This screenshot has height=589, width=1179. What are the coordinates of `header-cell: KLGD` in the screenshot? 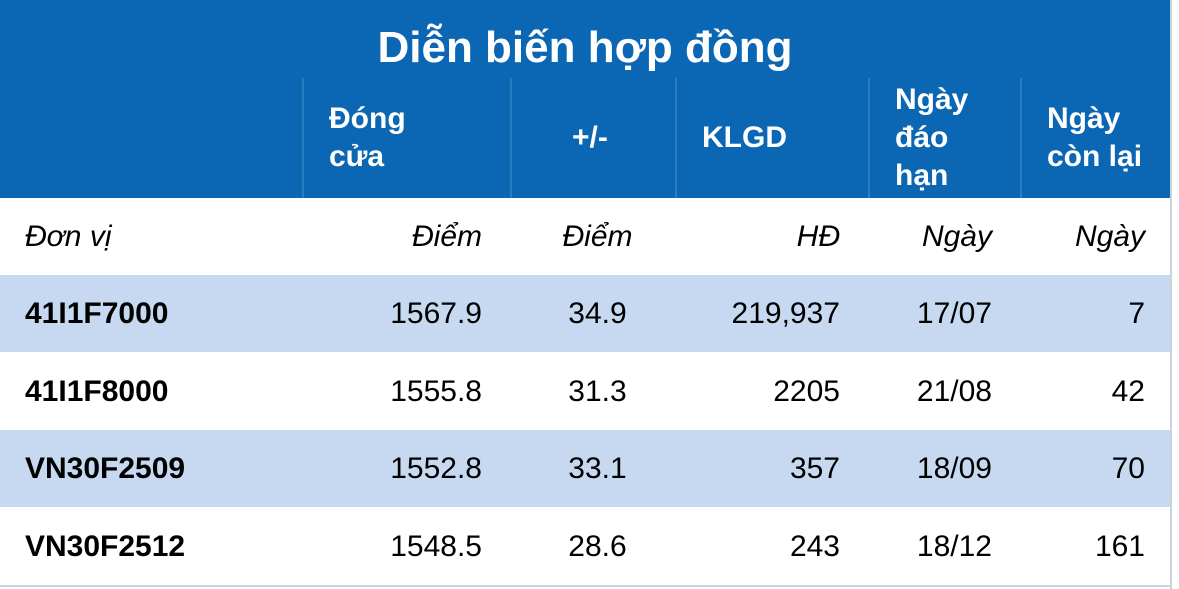 It's located at (771, 138).